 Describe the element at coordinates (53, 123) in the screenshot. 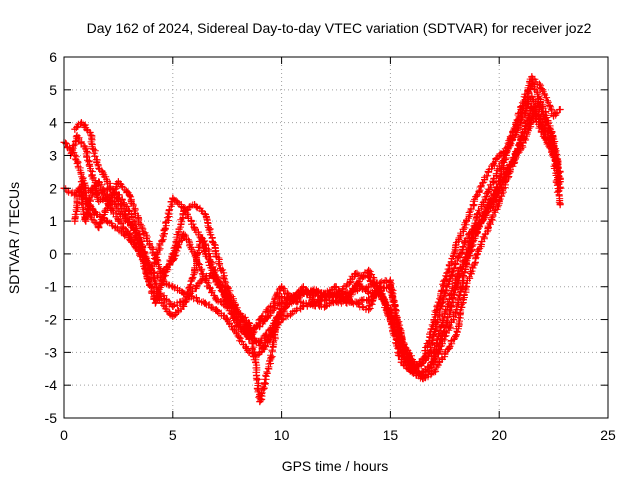

I see `y-tick-label: 4` at that location.